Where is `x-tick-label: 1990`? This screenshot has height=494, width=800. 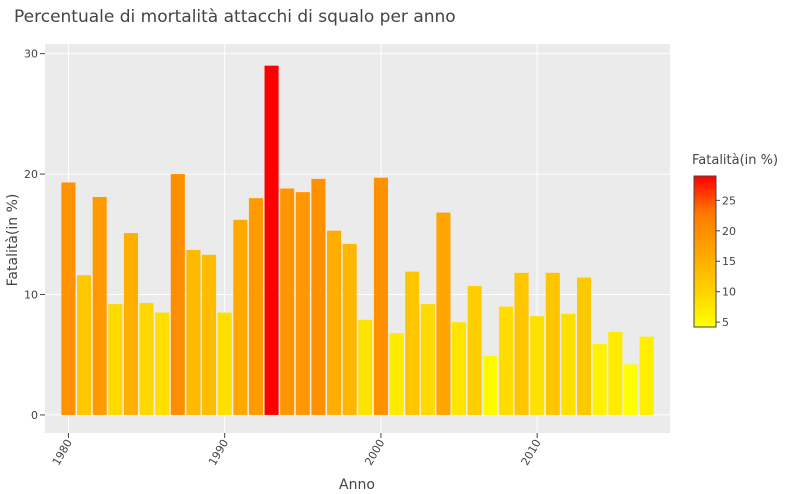 x-tick-label: 1990 is located at coordinates (218, 452).